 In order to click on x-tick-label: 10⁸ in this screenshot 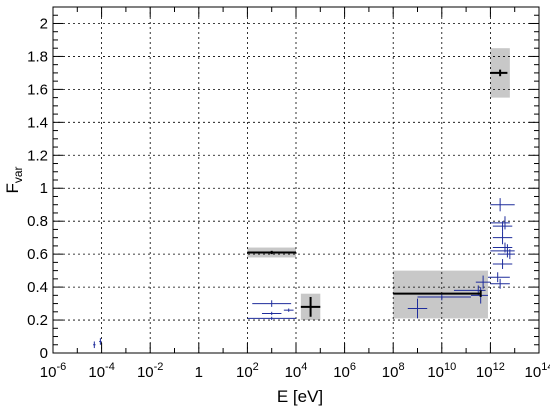, I will do `click(393, 371)`.